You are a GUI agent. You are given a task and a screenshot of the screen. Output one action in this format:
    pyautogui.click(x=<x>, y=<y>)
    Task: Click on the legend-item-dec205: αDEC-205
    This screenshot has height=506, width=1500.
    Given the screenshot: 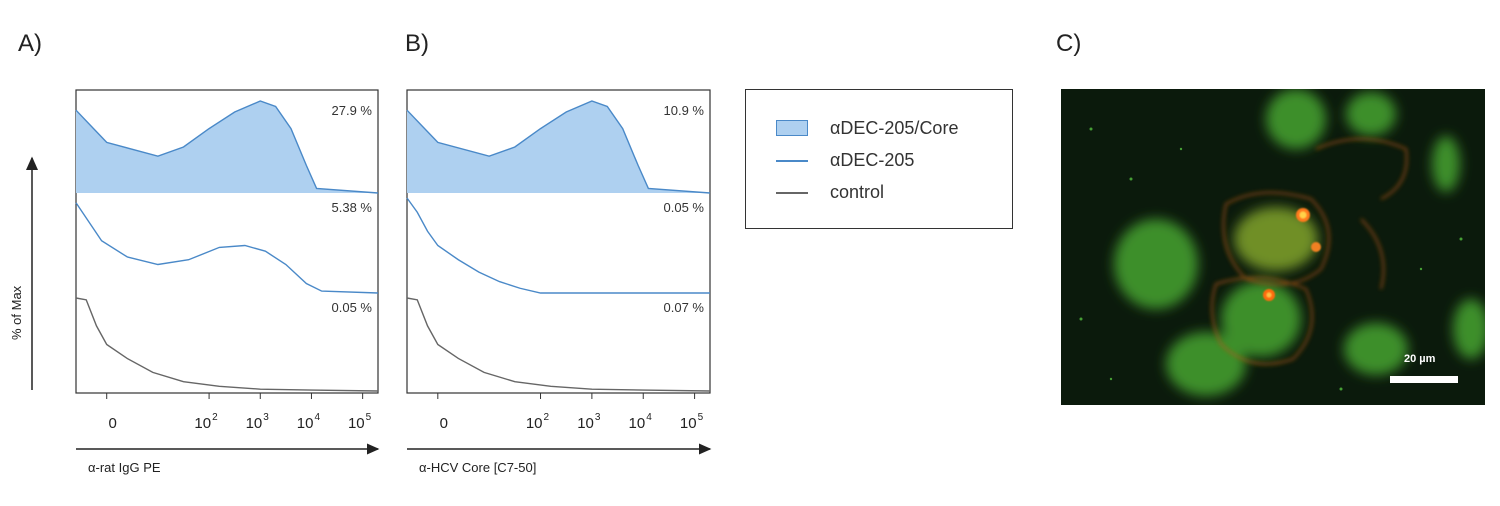 What is the action you would take?
    pyautogui.click(x=845, y=160)
    